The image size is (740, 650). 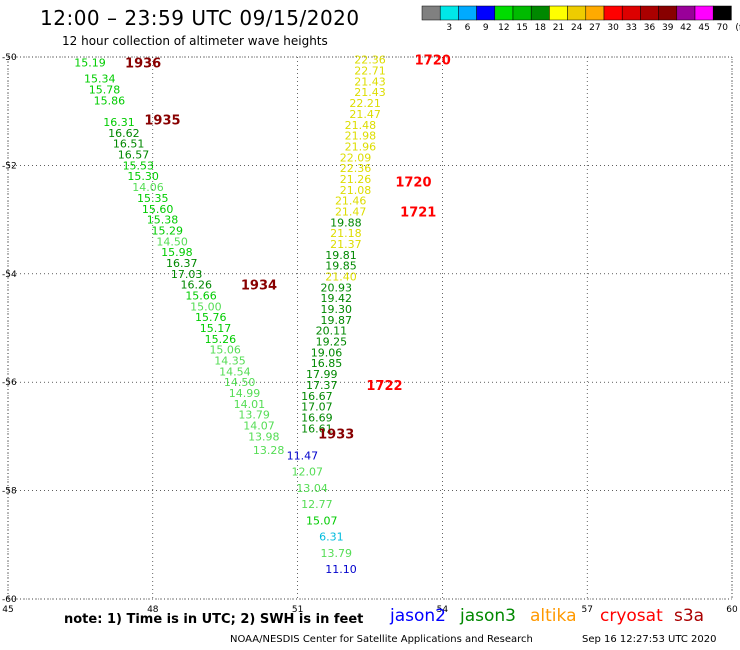 What do you see at coordinates (346, 233) in the screenshot?
I see `wave-height-label: 21.18` at bounding box center [346, 233].